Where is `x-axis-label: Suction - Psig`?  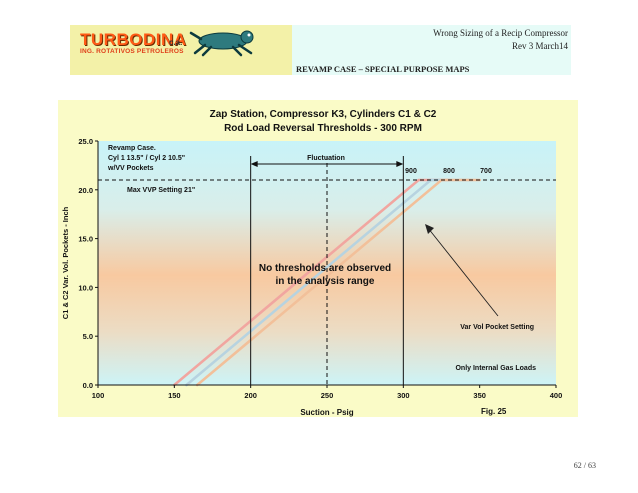 x-axis-label: Suction - Psig is located at coordinates (326, 412).